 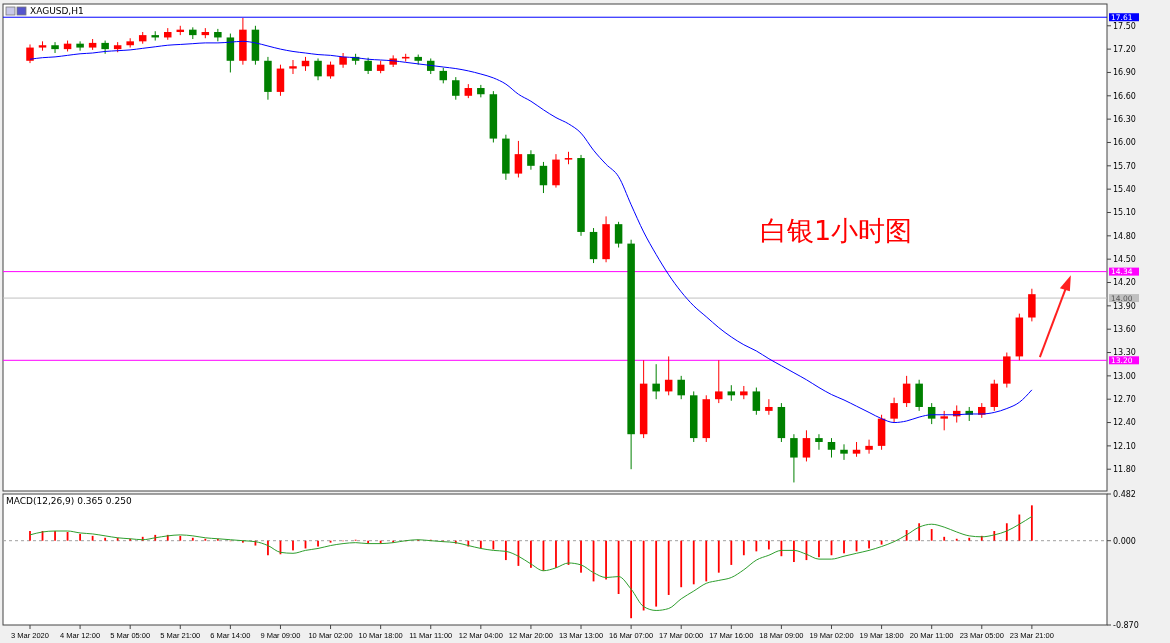 What do you see at coordinates (1124, 376) in the screenshot?
I see `y-tick-label: 13.00` at bounding box center [1124, 376].